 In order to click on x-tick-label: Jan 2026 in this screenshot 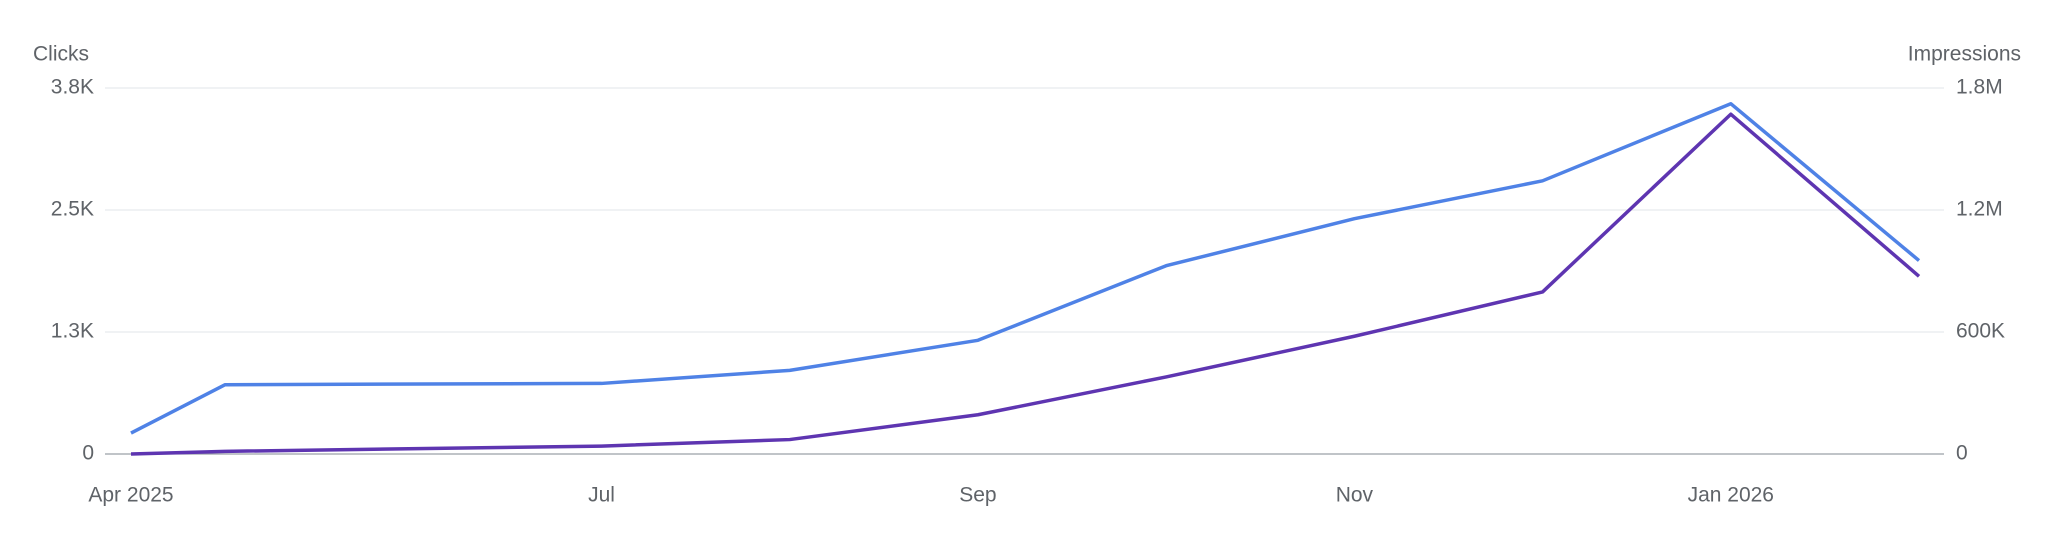, I will do `click(1731, 495)`.